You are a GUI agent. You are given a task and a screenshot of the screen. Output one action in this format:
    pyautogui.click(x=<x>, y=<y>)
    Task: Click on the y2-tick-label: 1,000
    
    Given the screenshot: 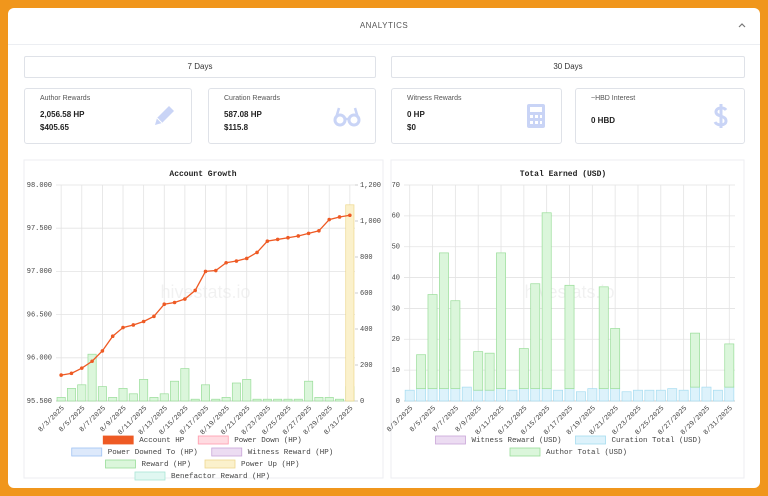 What is the action you would take?
    pyautogui.click(x=370, y=222)
    